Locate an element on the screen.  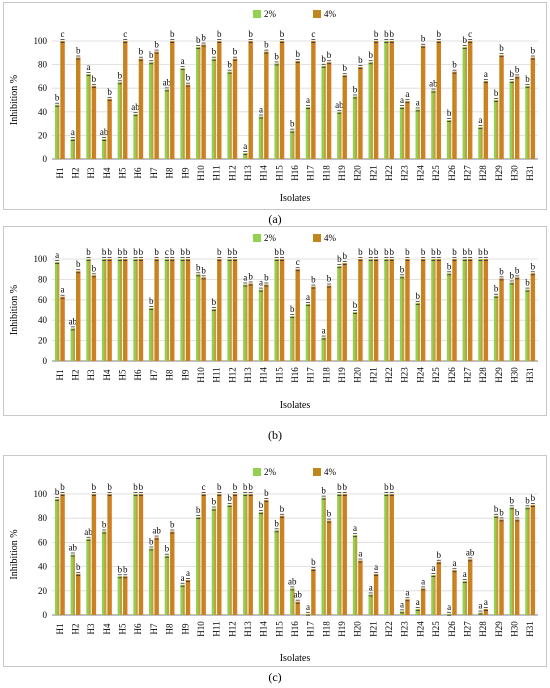
legend-entry: 4% is located at coordinates (330, 14).